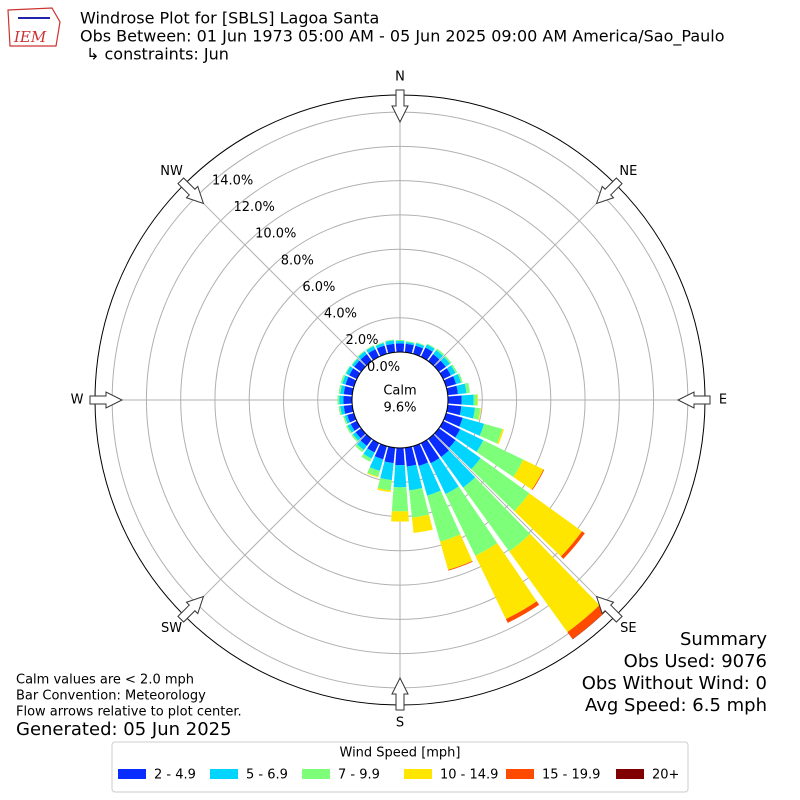 The image size is (800, 800). Describe the element at coordinates (275, 234) in the screenshot. I see `r-tick-label: 10.0%` at that location.